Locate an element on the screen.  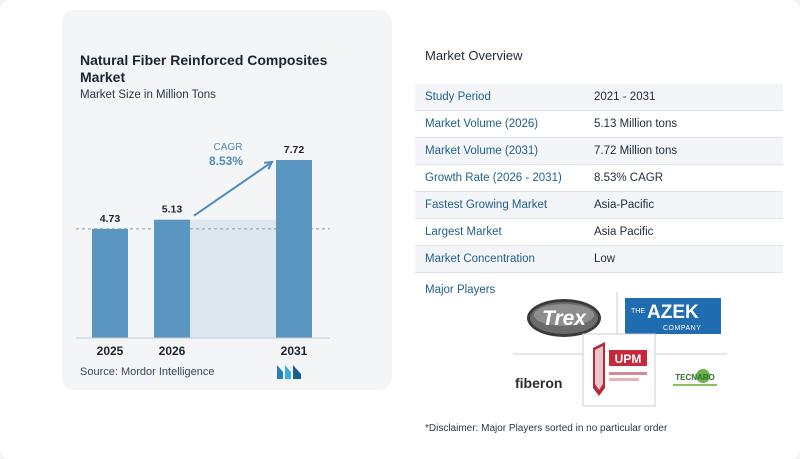
trex-logo: Trex is located at coordinates (564, 318).